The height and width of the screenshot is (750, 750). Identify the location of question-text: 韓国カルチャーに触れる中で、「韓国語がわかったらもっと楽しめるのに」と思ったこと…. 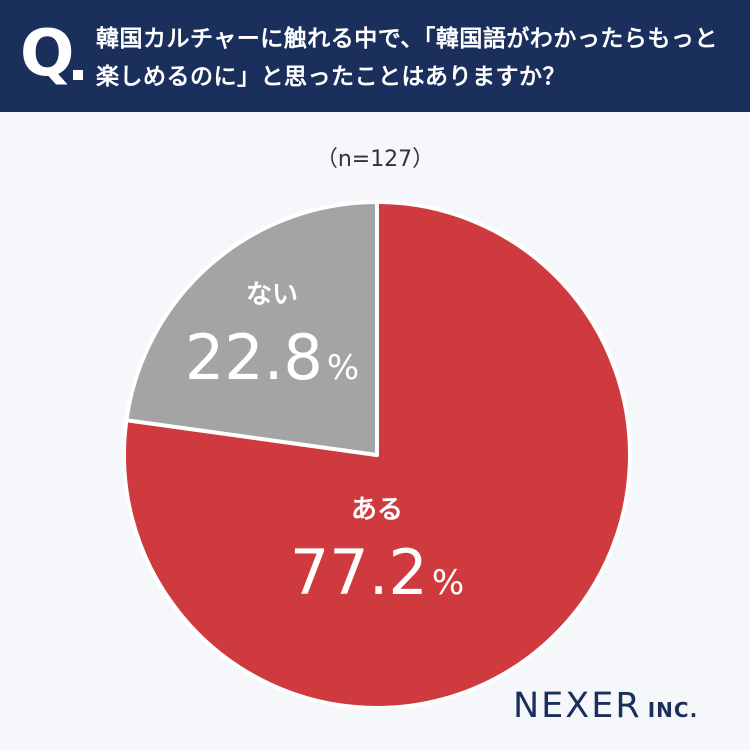
(407, 58).